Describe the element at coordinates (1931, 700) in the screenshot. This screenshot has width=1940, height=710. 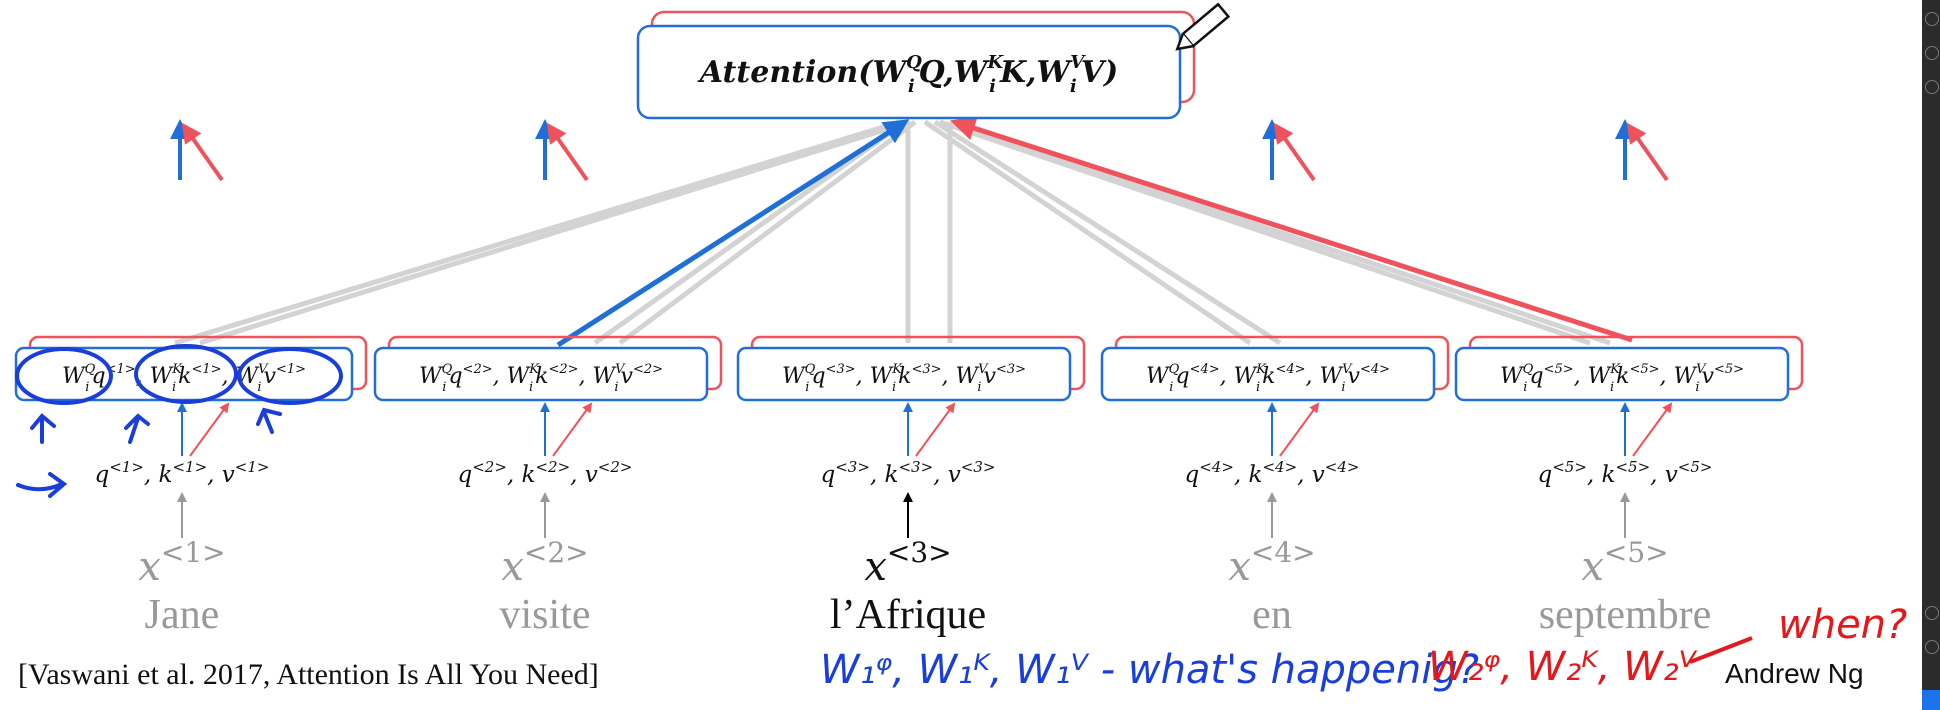
I see `toolbar-active-button` at that location.